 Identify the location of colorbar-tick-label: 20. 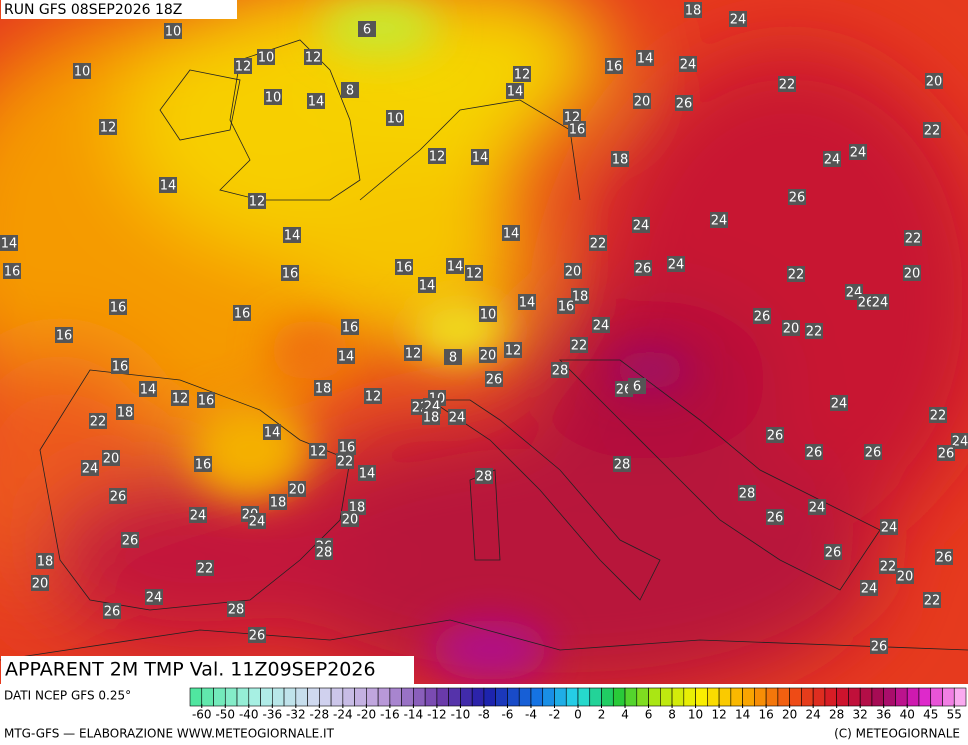
(789, 715).